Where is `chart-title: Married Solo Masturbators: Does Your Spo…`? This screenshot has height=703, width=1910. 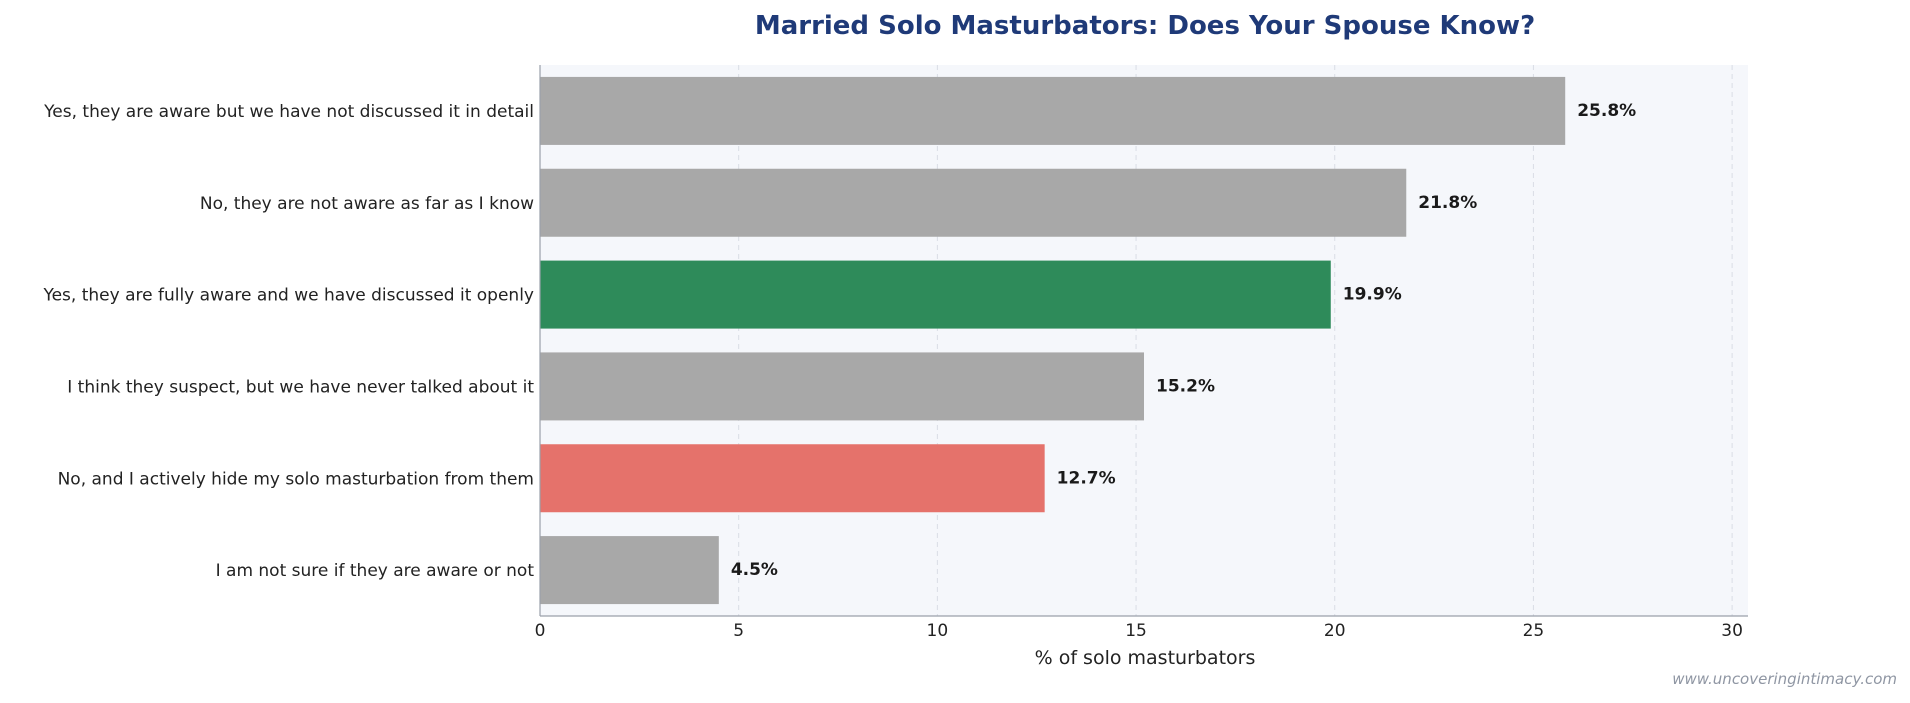 chart-title: Married Solo Masturbators: Does Your Spo… is located at coordinates (1145, 26).